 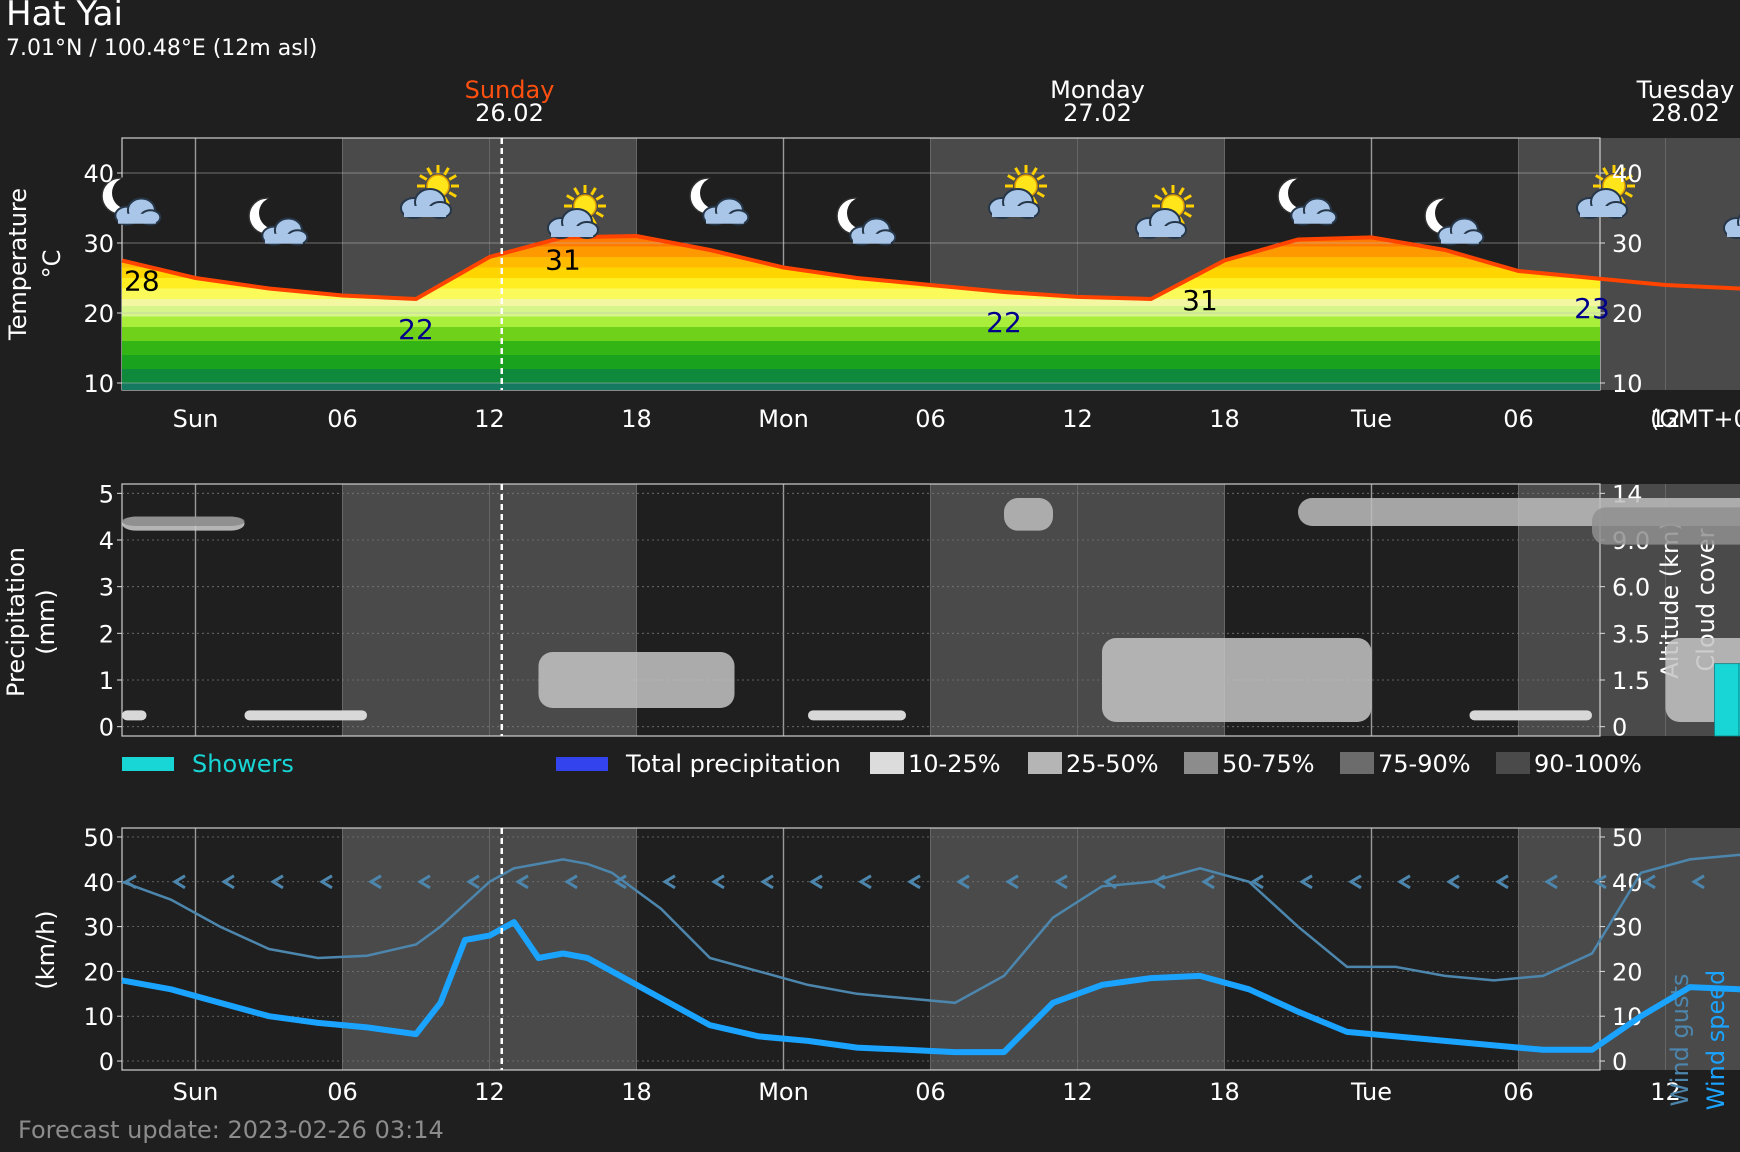 I want to click on wind-axis-title: (km/h), so click(x=46, y=949).